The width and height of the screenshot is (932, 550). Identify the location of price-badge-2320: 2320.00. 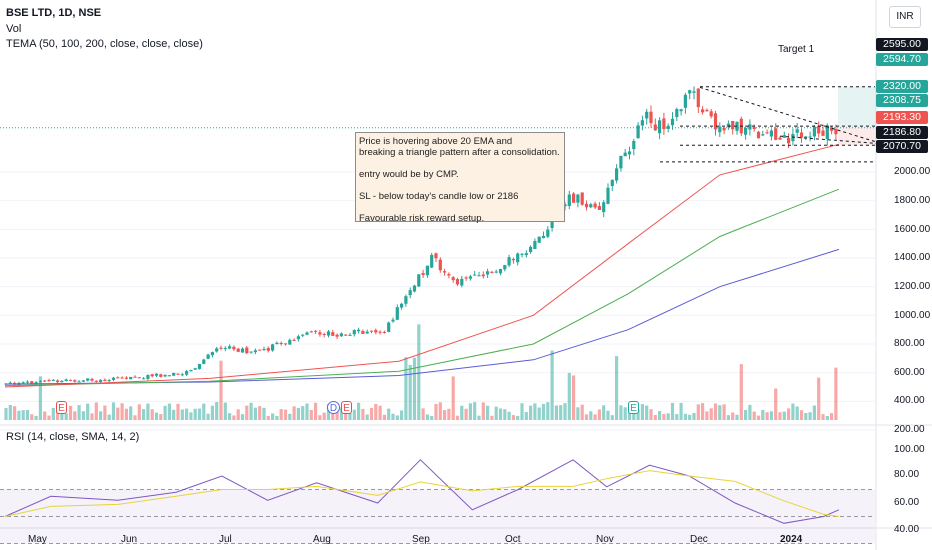
(902, 86).